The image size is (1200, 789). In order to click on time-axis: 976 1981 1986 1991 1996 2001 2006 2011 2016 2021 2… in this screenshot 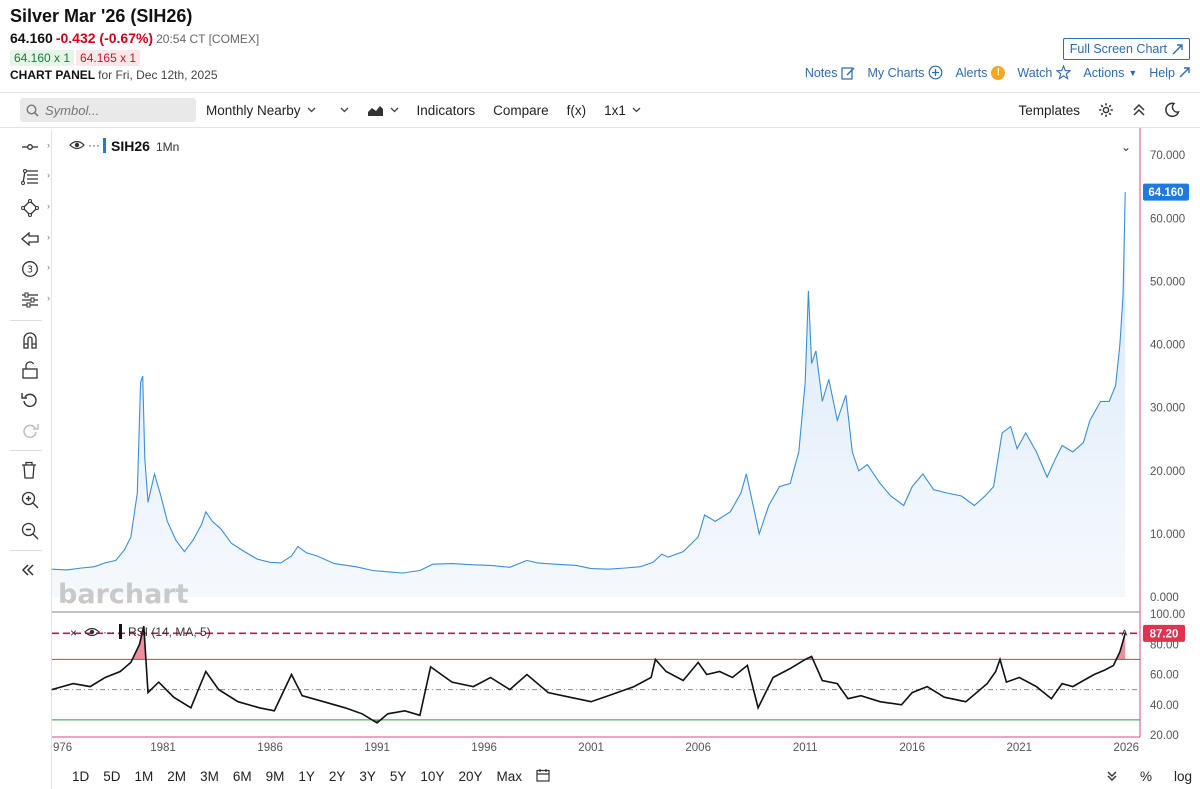, I will do `click(596, 748)`.